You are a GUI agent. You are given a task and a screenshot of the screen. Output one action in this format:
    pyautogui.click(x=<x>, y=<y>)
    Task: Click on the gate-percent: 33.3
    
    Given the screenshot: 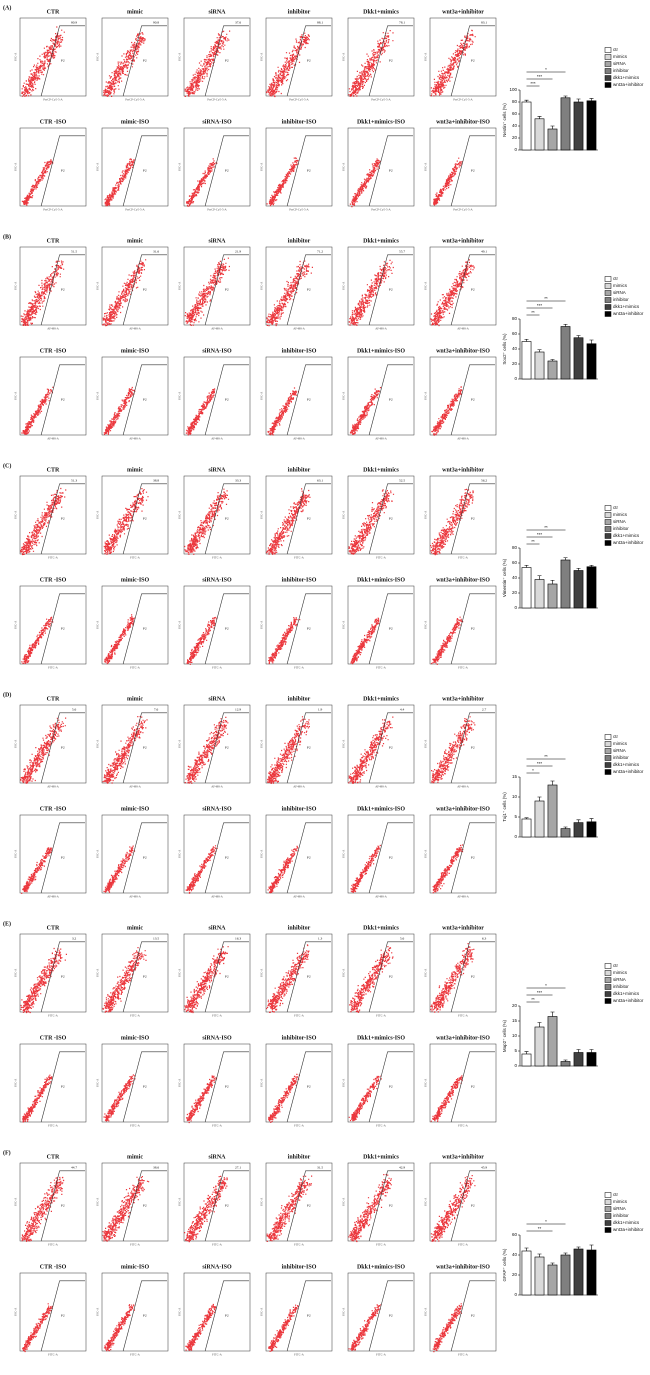 What is the action you would take?
    pyautogui.click(x=238, y=480)
    